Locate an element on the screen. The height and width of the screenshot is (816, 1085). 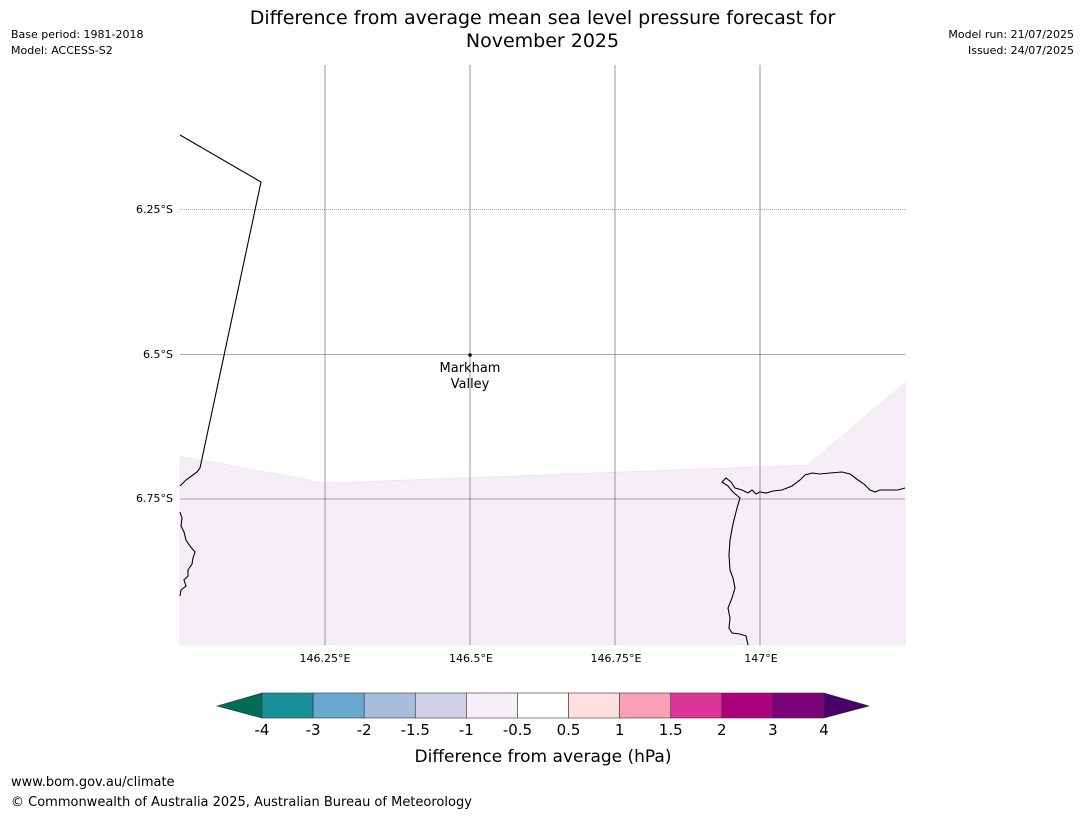
model-name: Model: ACCESS-S2 is located at coordinates (62, 50).